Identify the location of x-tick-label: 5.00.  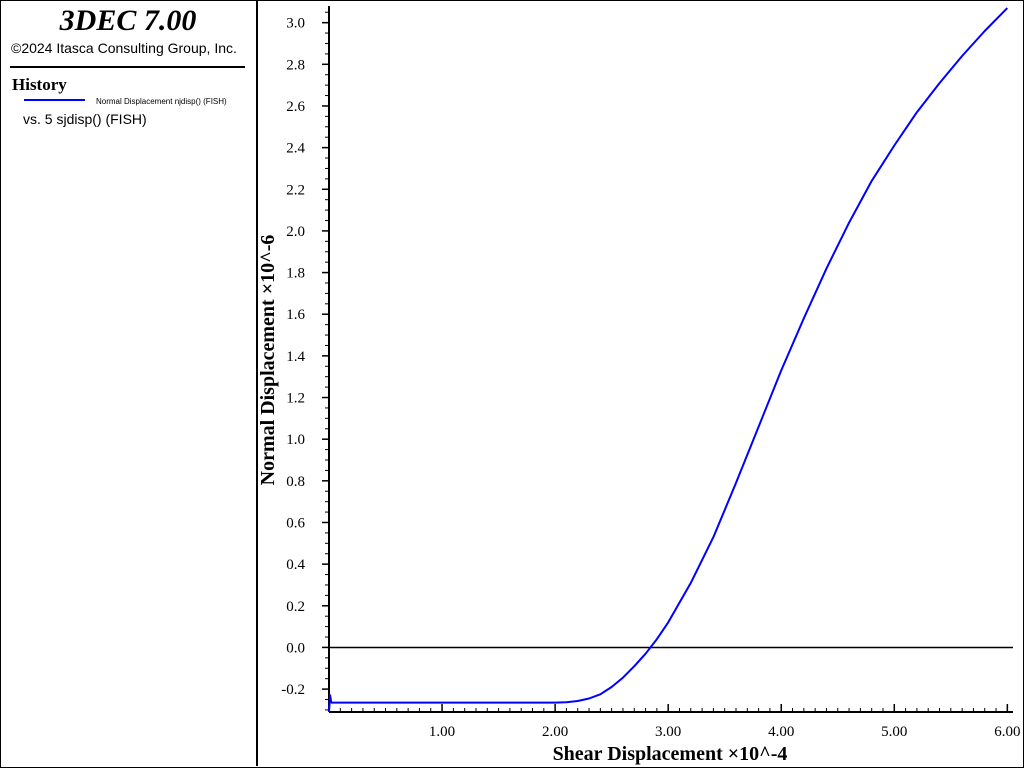
(894, 732).